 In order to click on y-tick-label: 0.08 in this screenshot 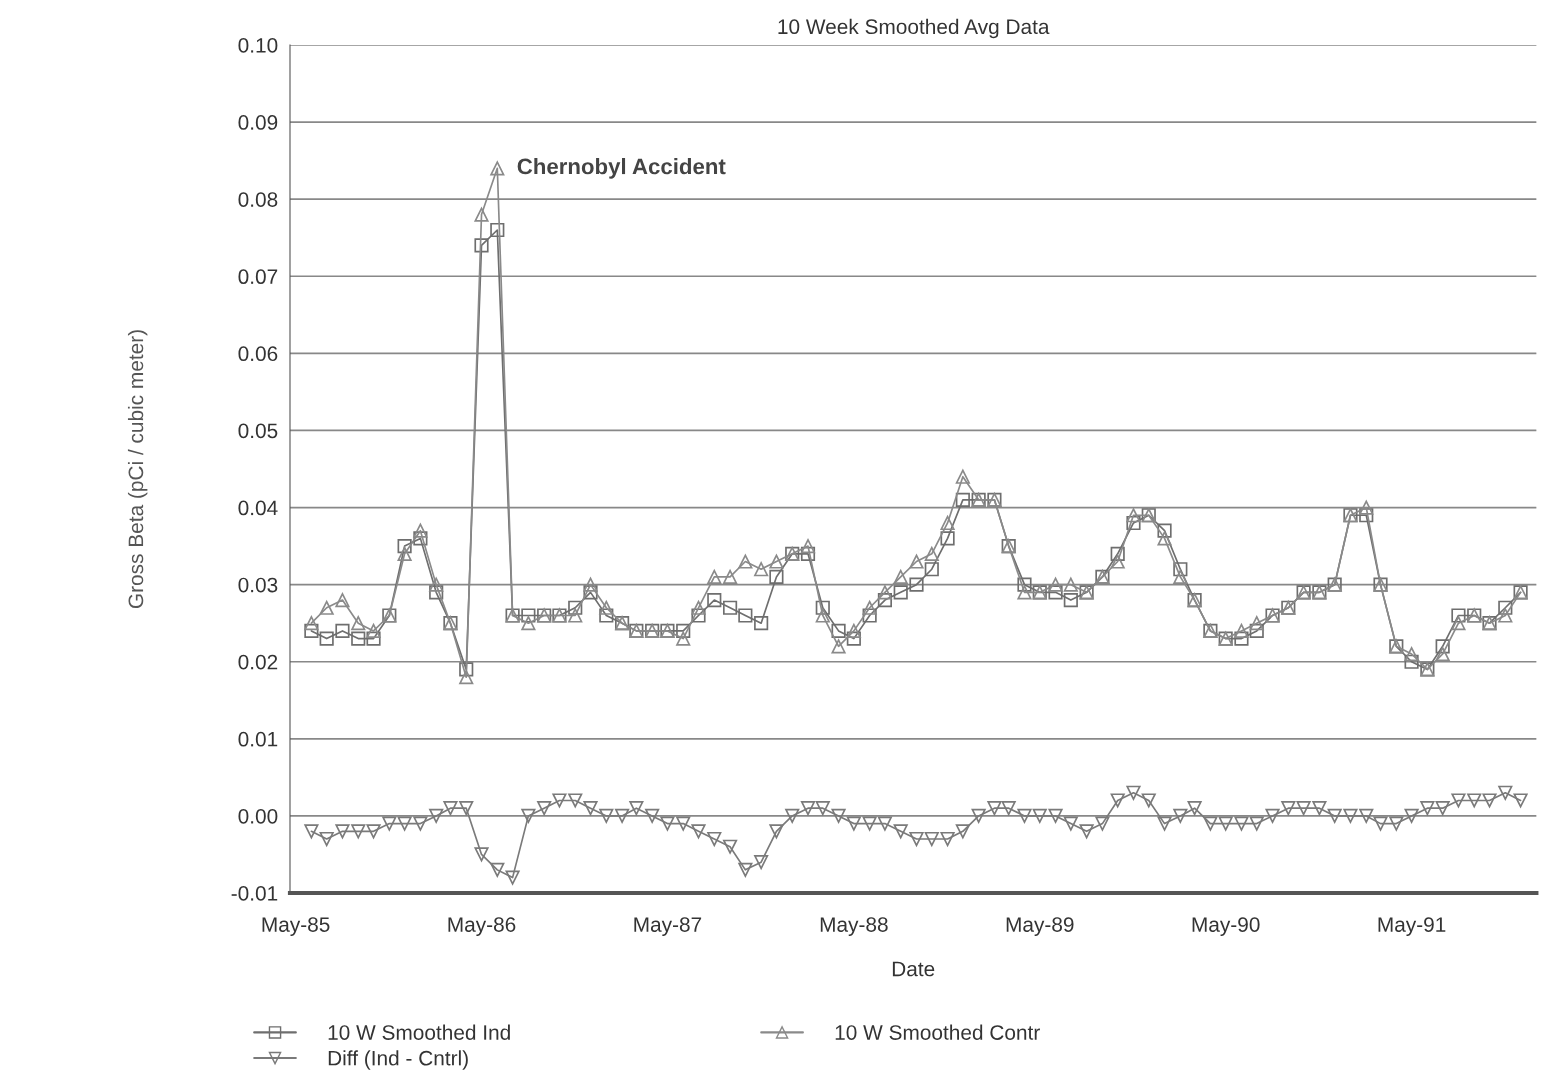, I will do `click(258, 199)`.